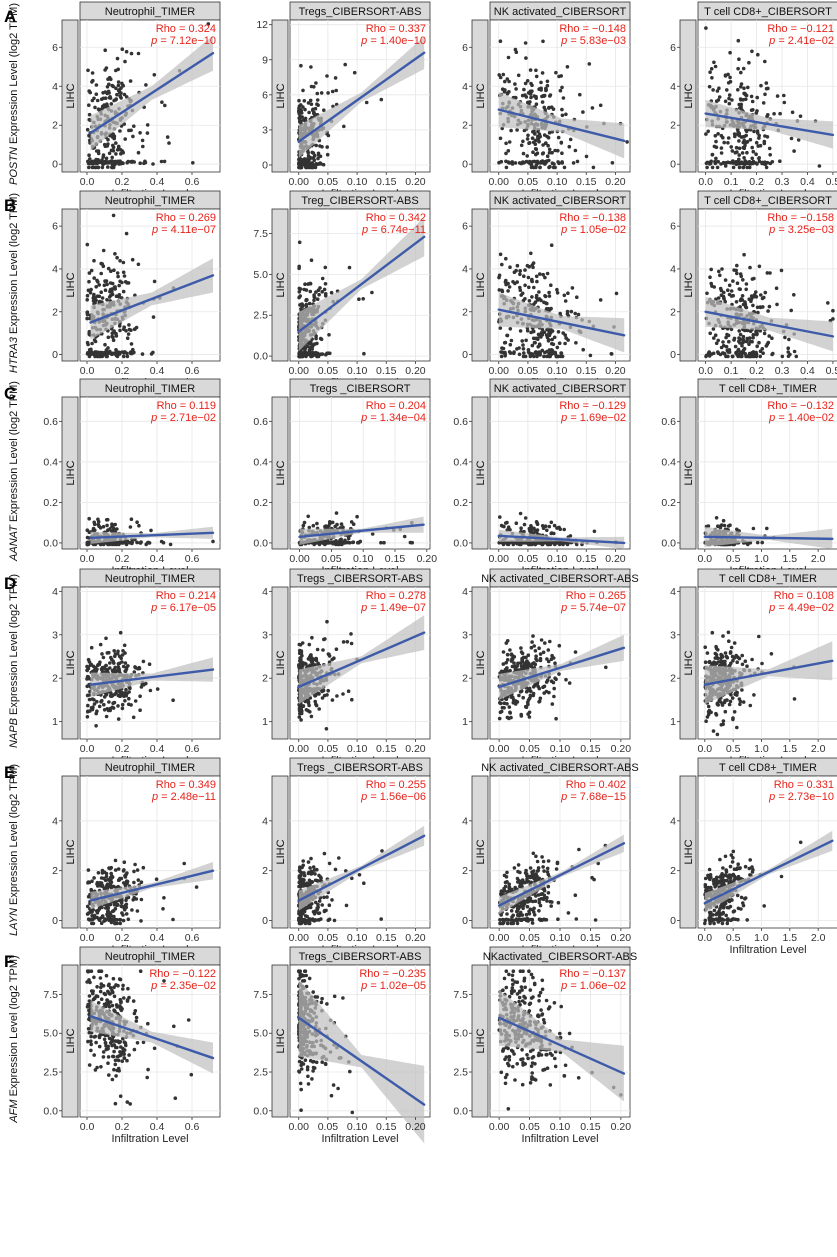 This screenshot has height=1257, width=837. I want to click on panel-title: NK activated_CIBERSORT, so click(560, 12).